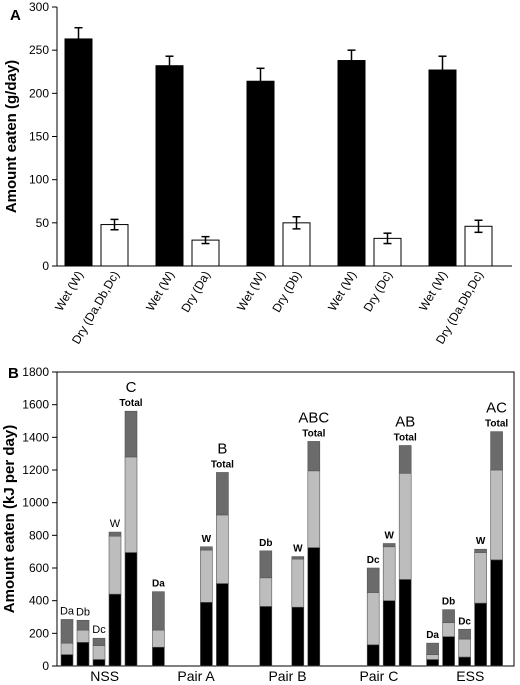  Describe the element at coordinates (39, 535) in the screenshot. I see `y-tick-label: 800` at that location.